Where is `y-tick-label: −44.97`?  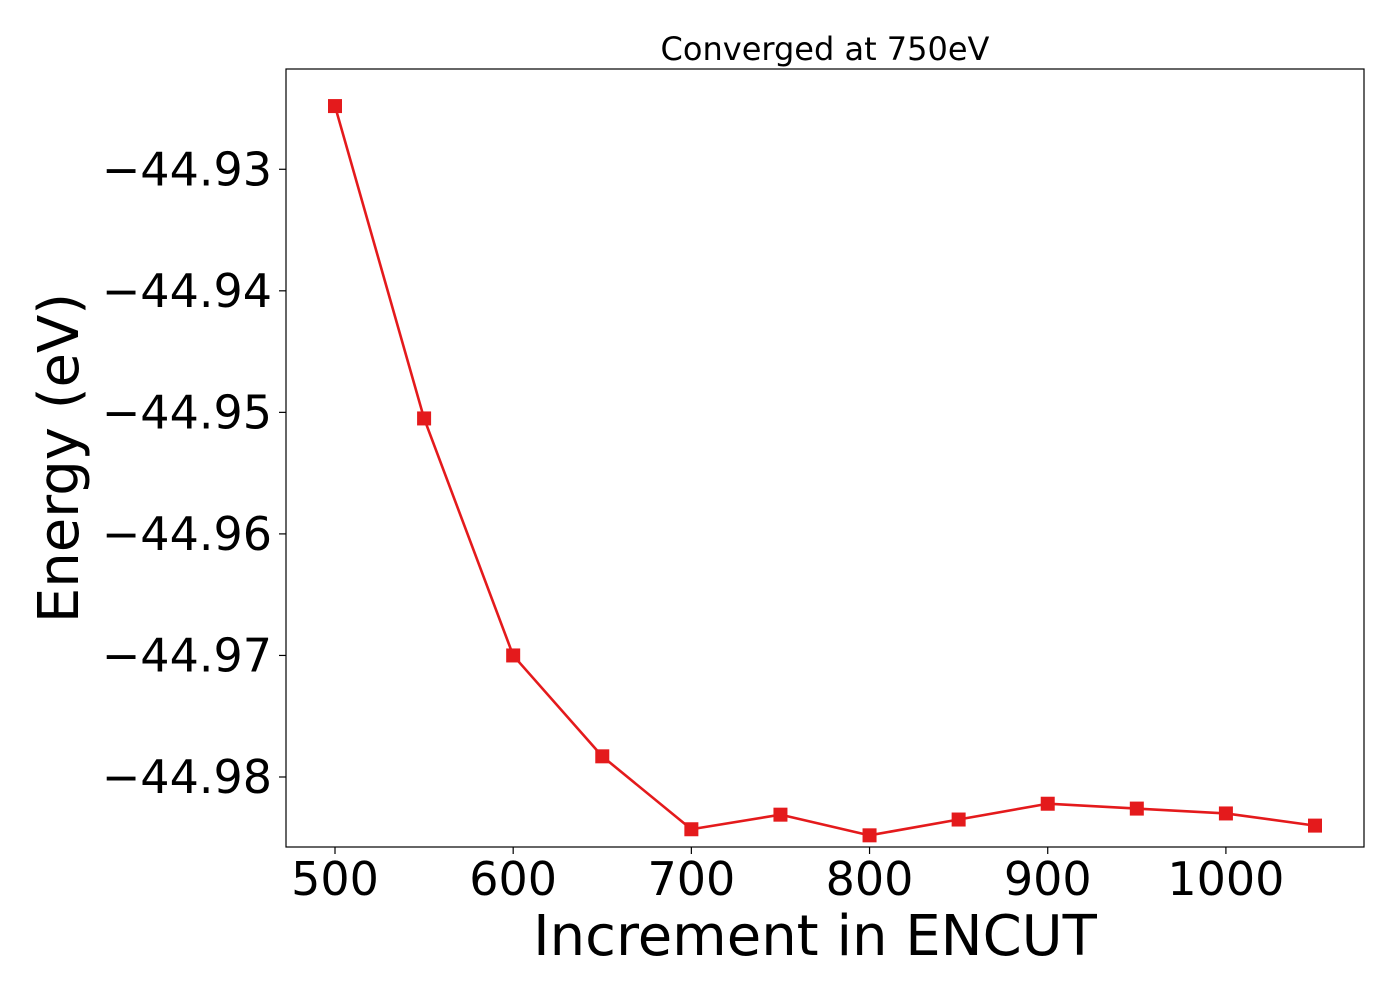
y-tick-label: −44.97 is located at coordinates (187, 655).